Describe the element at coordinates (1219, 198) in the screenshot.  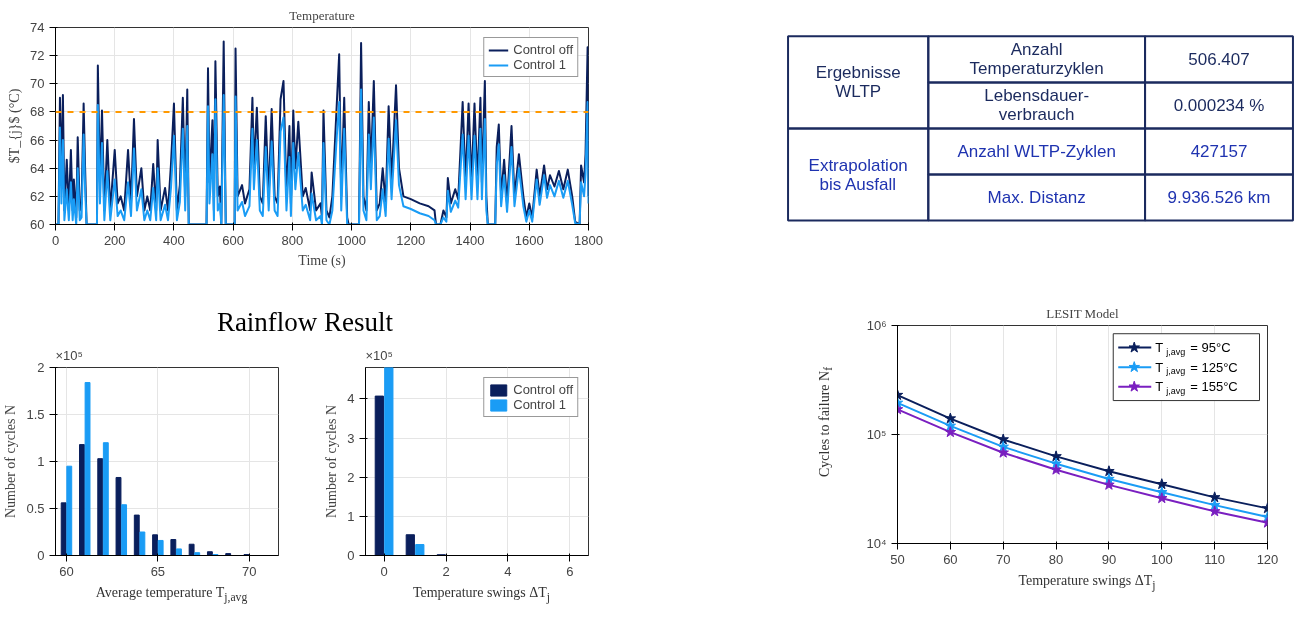
I see `text: 9.936.526 km` at that location.